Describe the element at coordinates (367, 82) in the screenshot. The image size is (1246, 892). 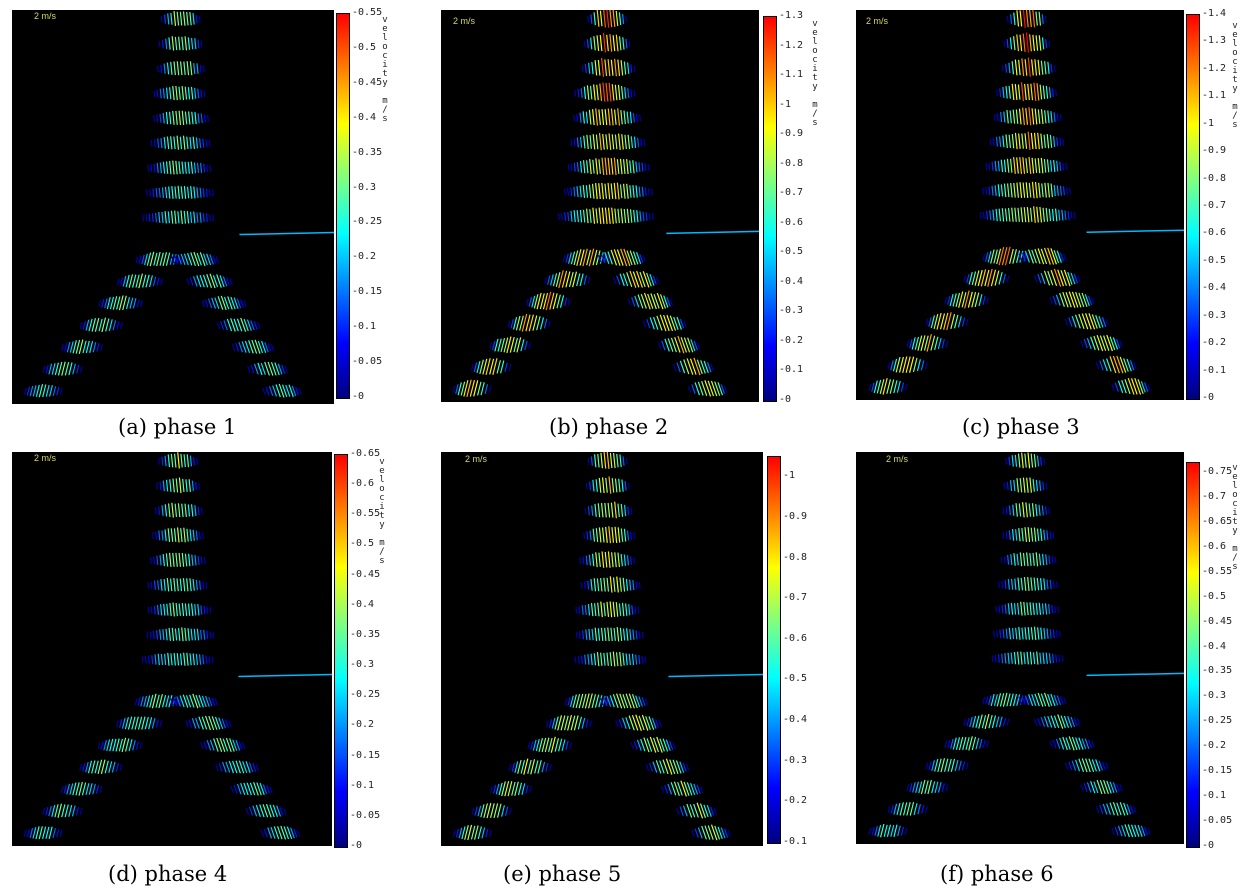
I see `colorbar-tick-label: -0.45` at that location.